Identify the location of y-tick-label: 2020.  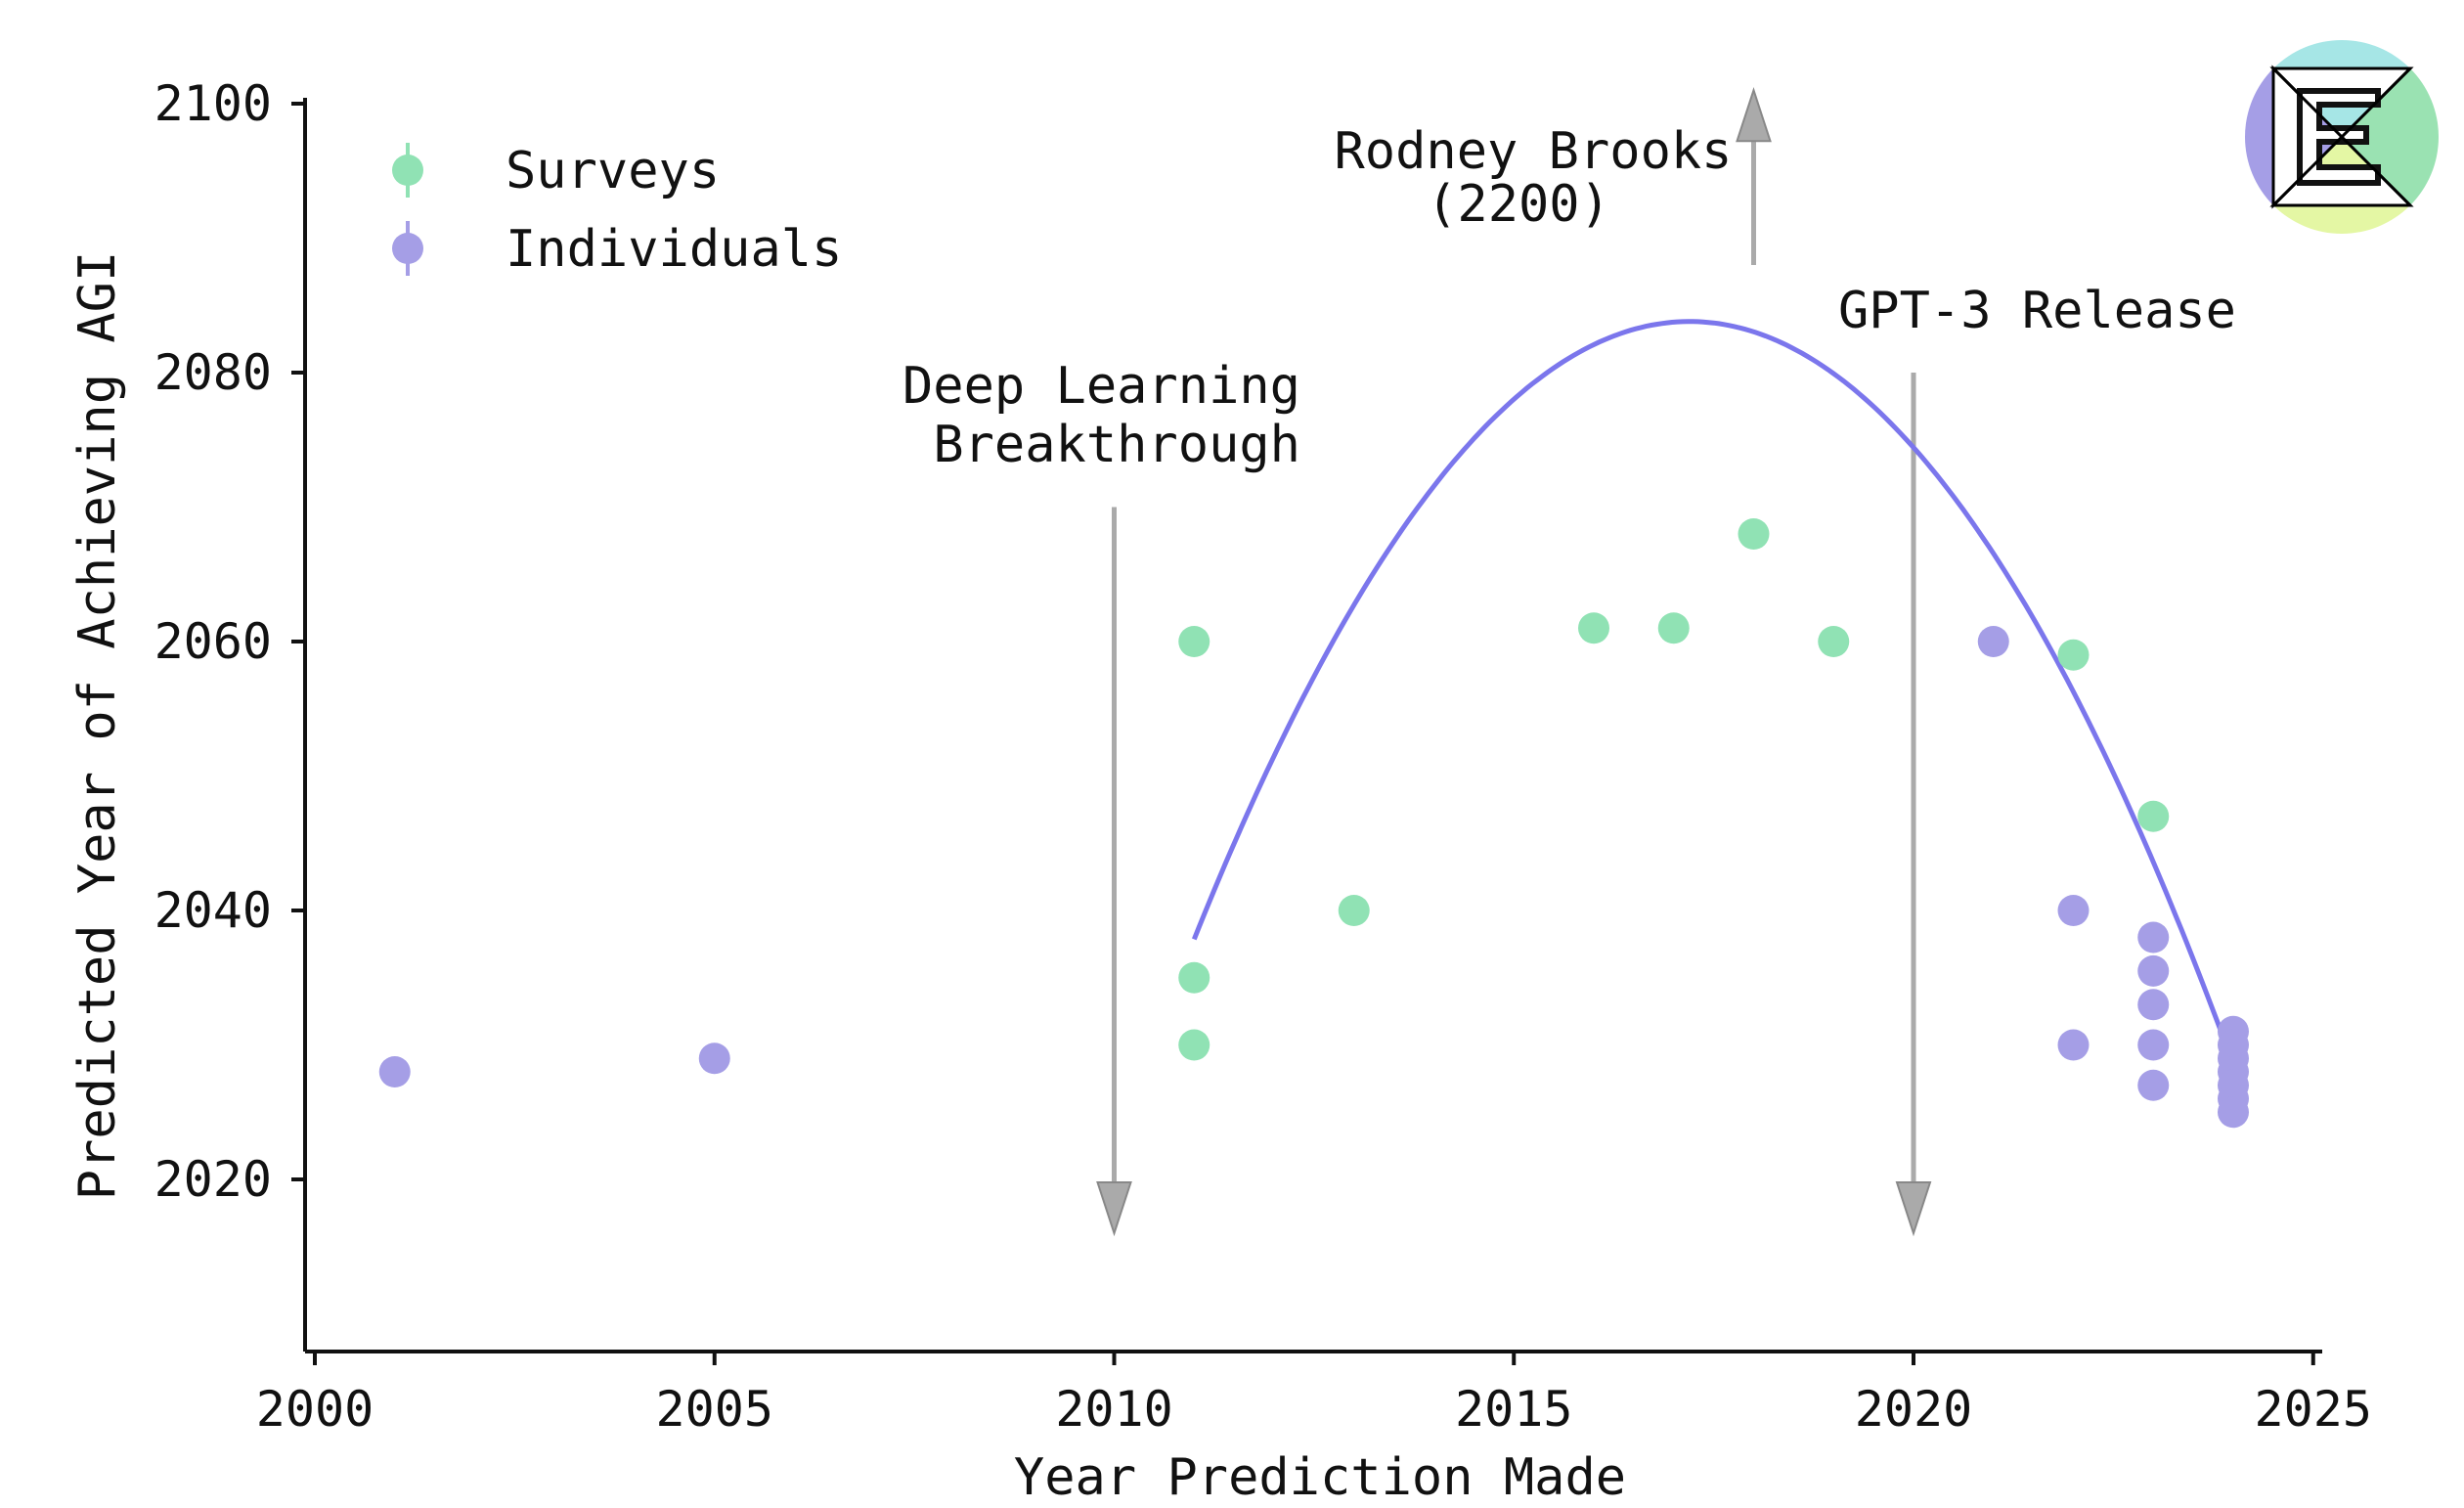
(213, 1179).